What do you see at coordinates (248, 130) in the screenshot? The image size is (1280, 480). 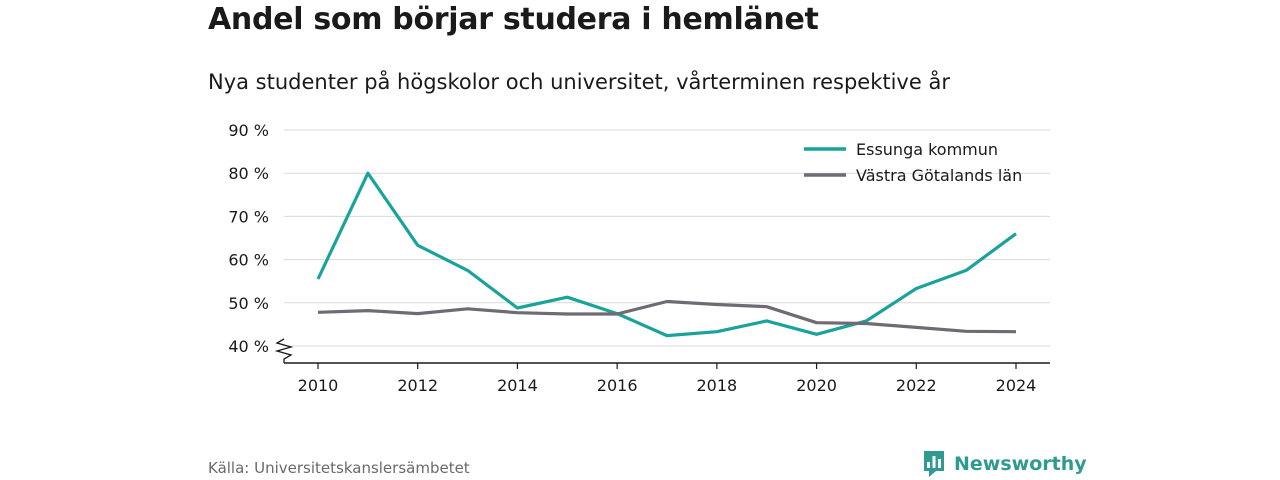 I see `y-tick-label: 90 %` at bounding box center [248, 130].